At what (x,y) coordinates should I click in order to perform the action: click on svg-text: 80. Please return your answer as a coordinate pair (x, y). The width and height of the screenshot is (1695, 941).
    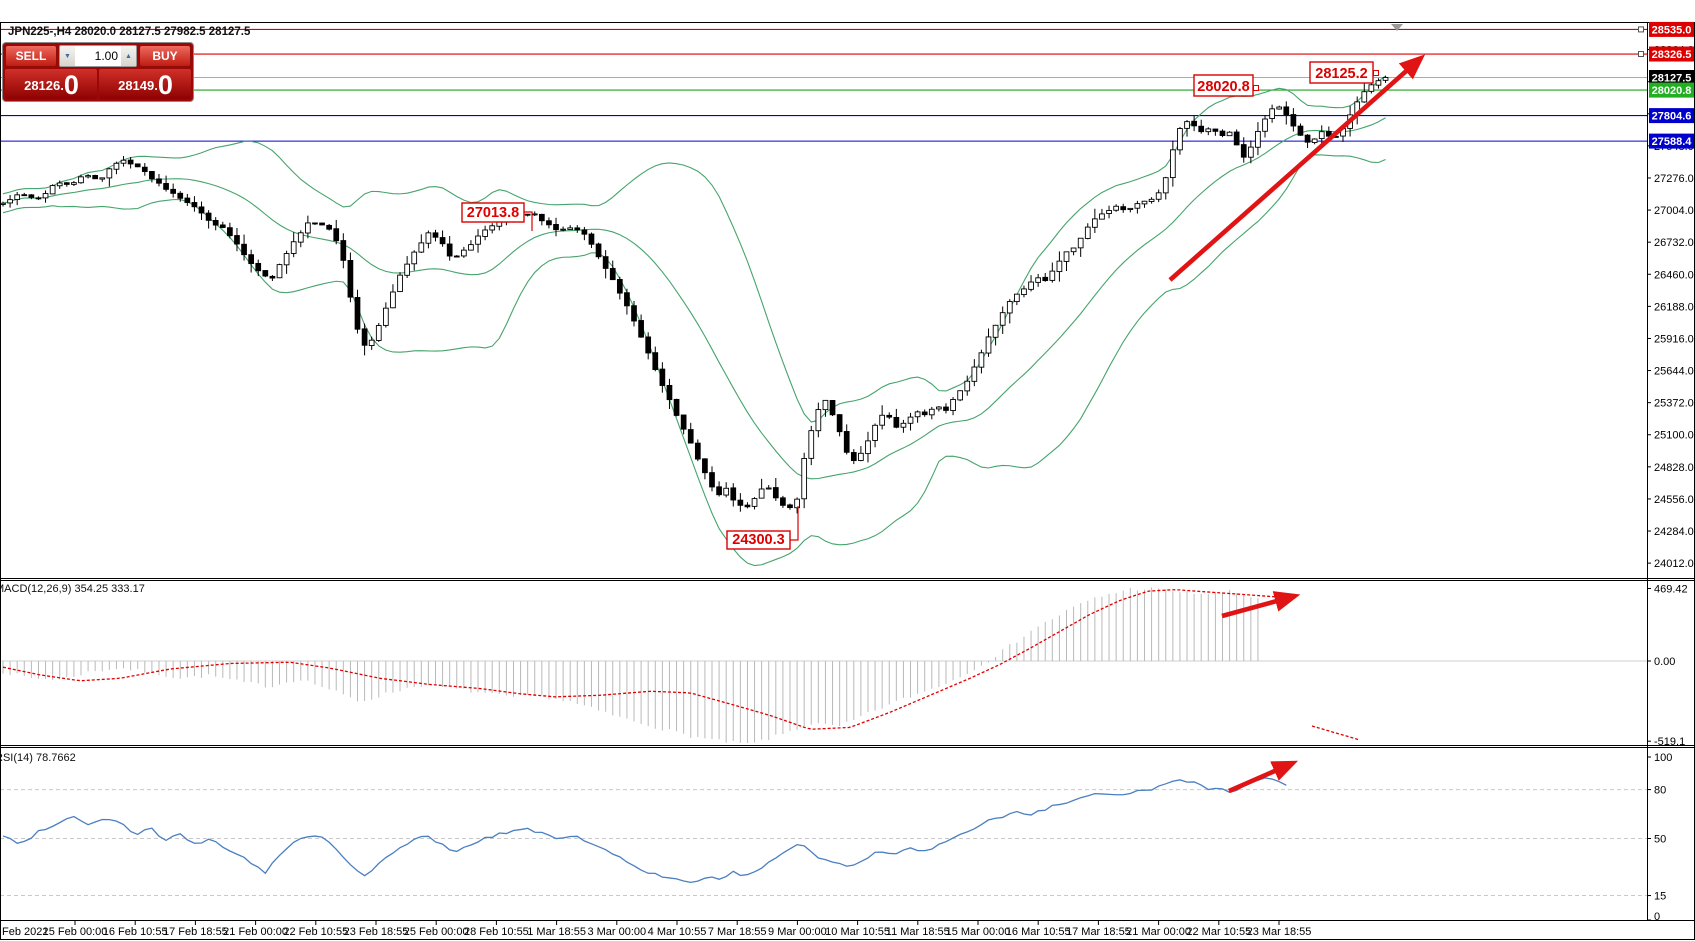
    Looking at the image, I should click on (1660, 791).